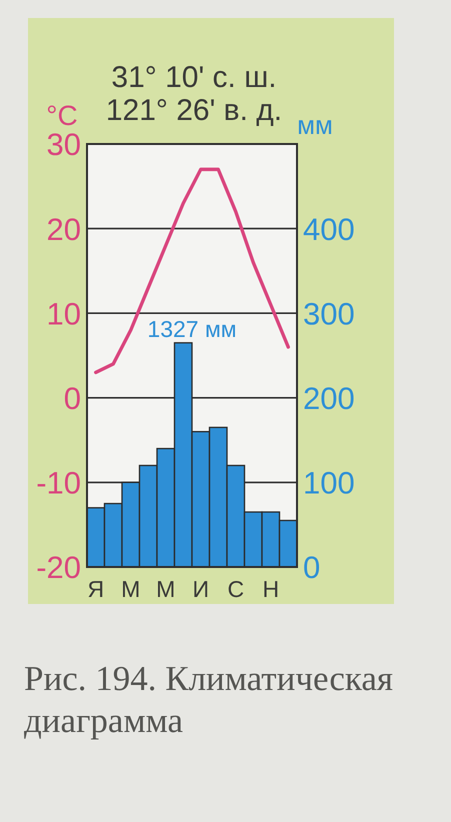 The width and height of the screenshot is (451, 822). Describe the element at coordinates (192, 329) in the screenshot. I see `annotation: 1327 мм` at that location.